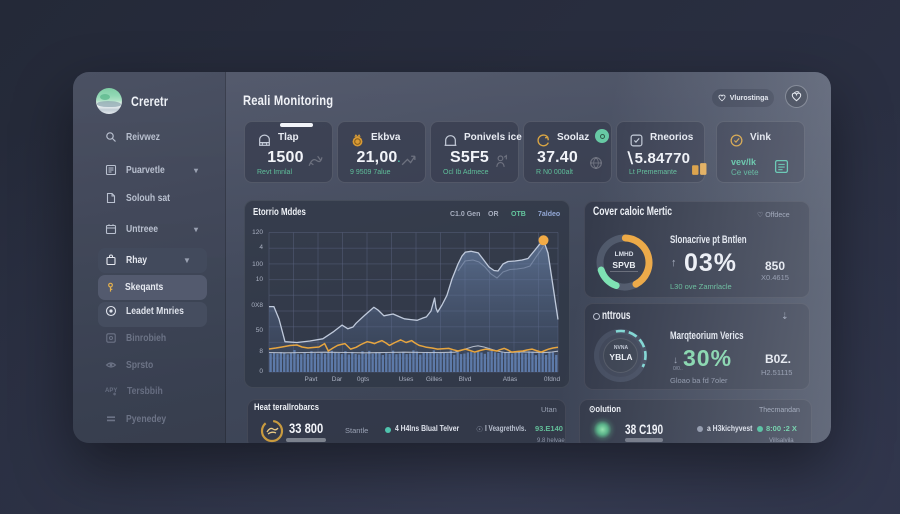  Describe the element at coordinates (111, 391) in the screenshot. I see `svg-text: APY` at that location.